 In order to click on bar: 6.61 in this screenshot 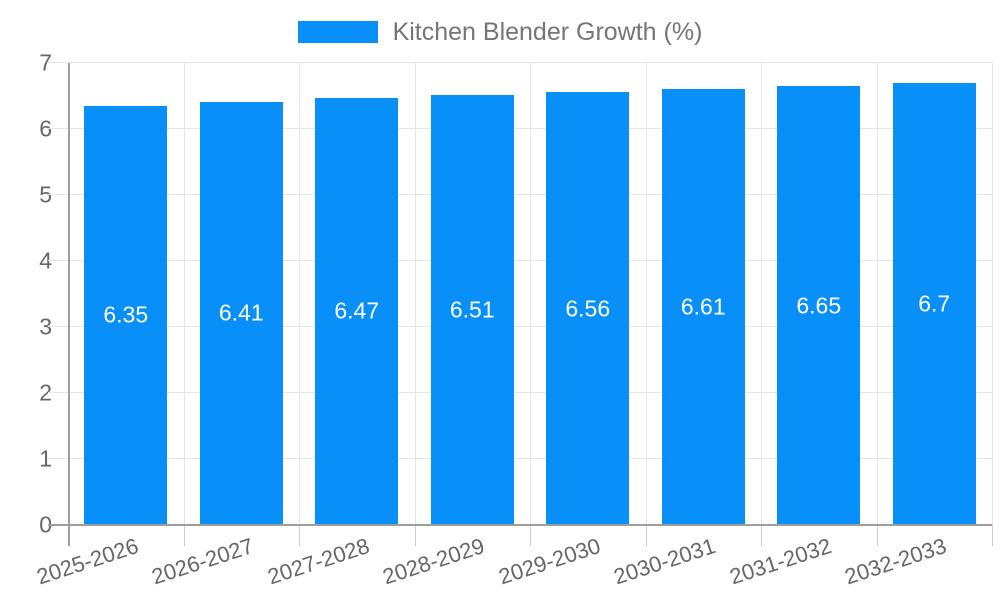, I will do `click(703, 306)`.